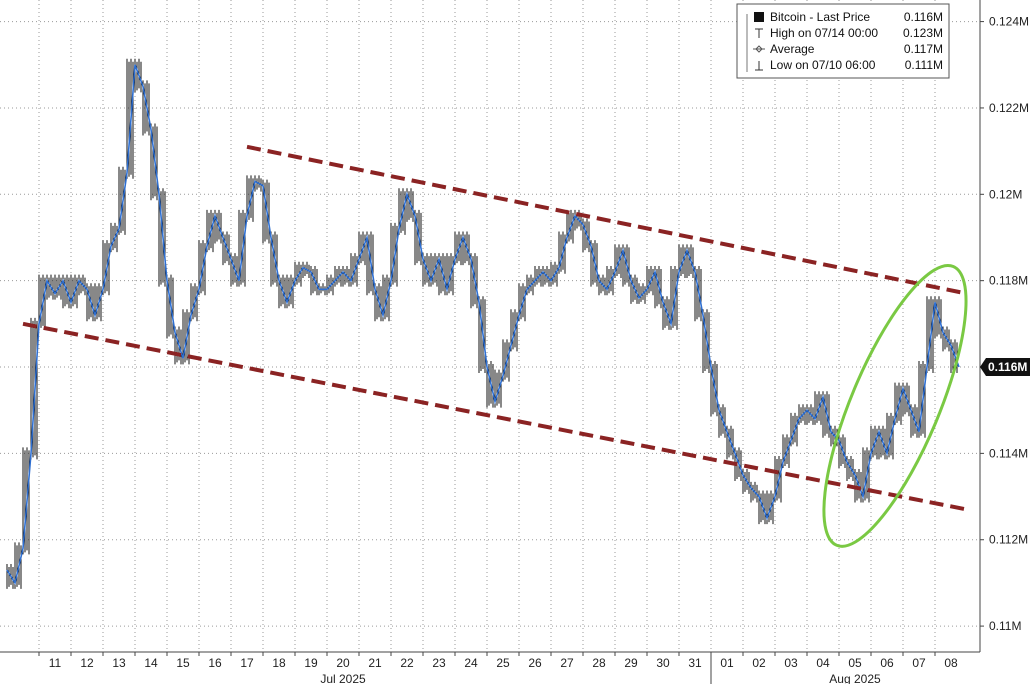 Image resolution: width=1032 pixels, height=684 pixels. What do you see at coordinates (279, 663) in the screenshot?
I see `x-tick-label: 18` at bounding box center [279, 663].